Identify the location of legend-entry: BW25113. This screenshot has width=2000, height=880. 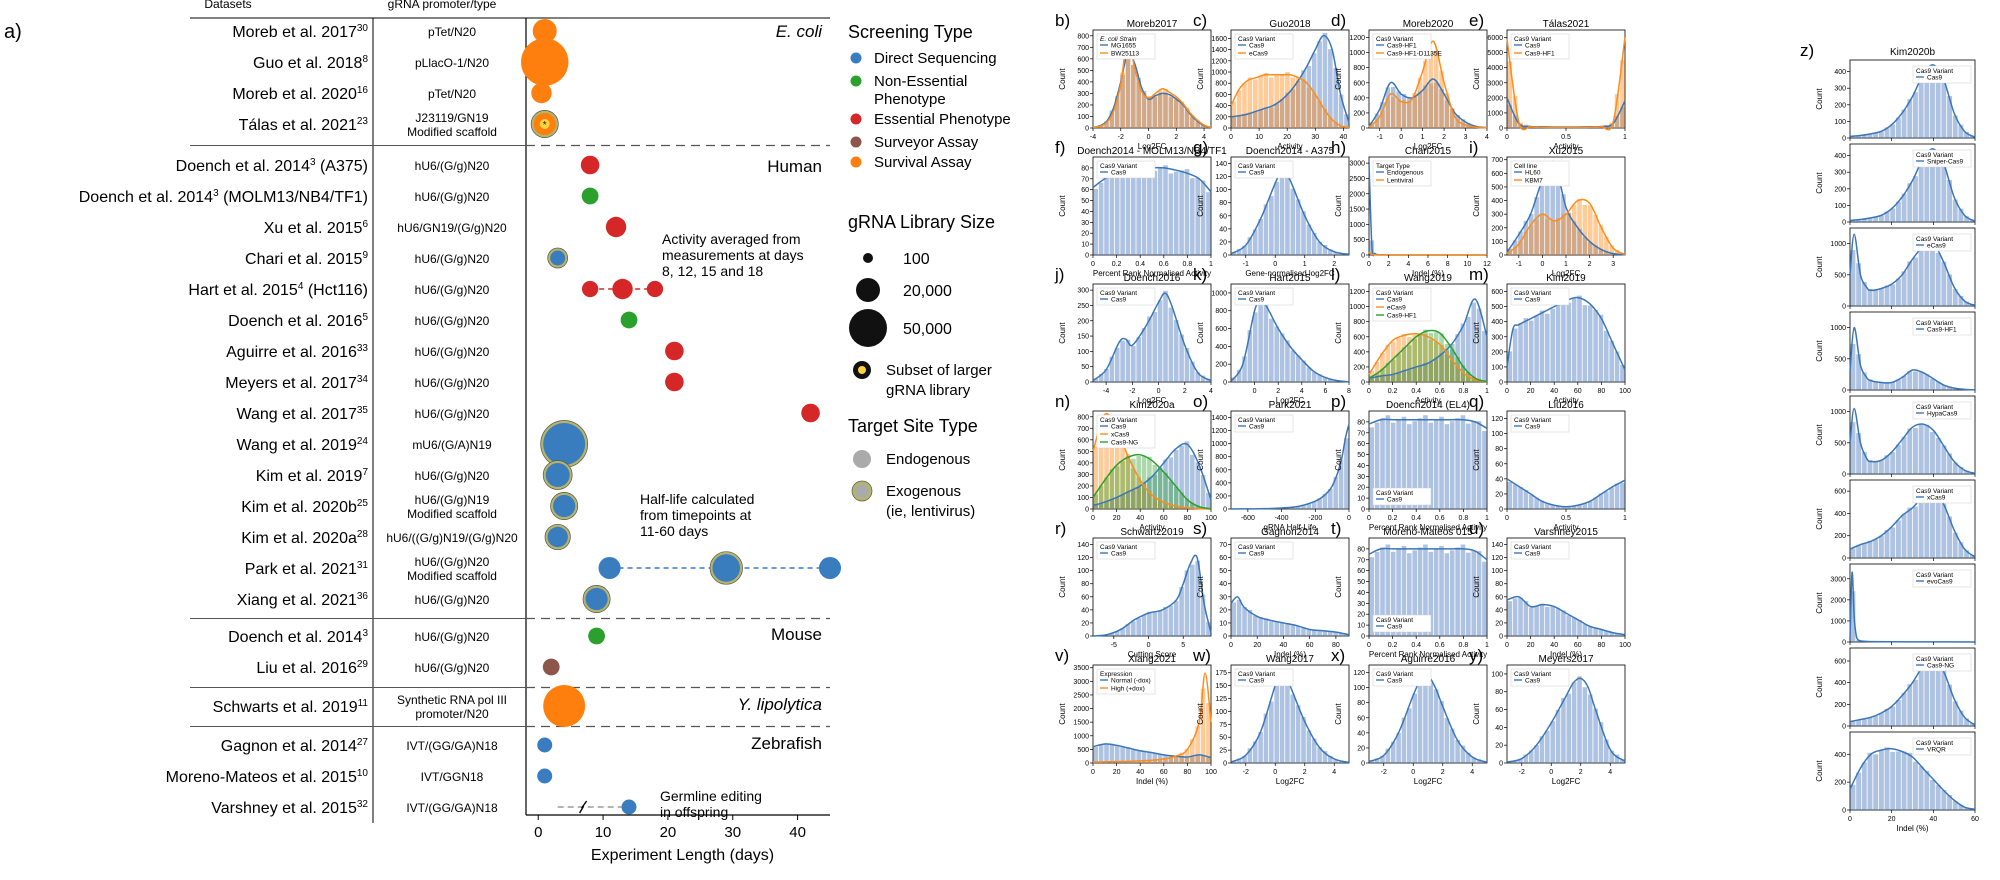
(1125, 54).